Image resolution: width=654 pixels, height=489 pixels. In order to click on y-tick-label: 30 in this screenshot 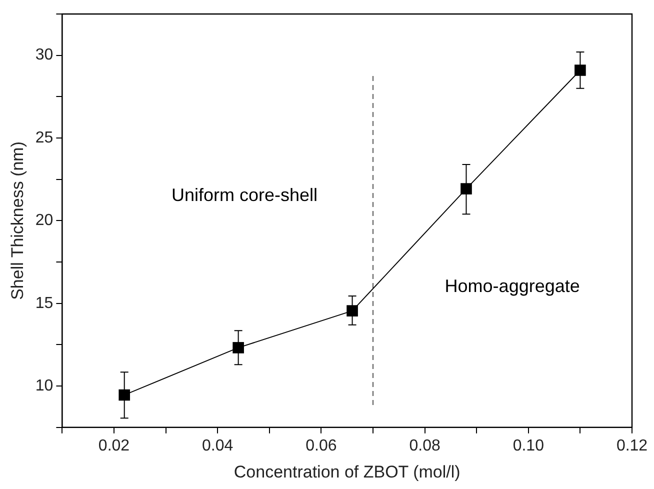, I will do `click(44, 55)`.